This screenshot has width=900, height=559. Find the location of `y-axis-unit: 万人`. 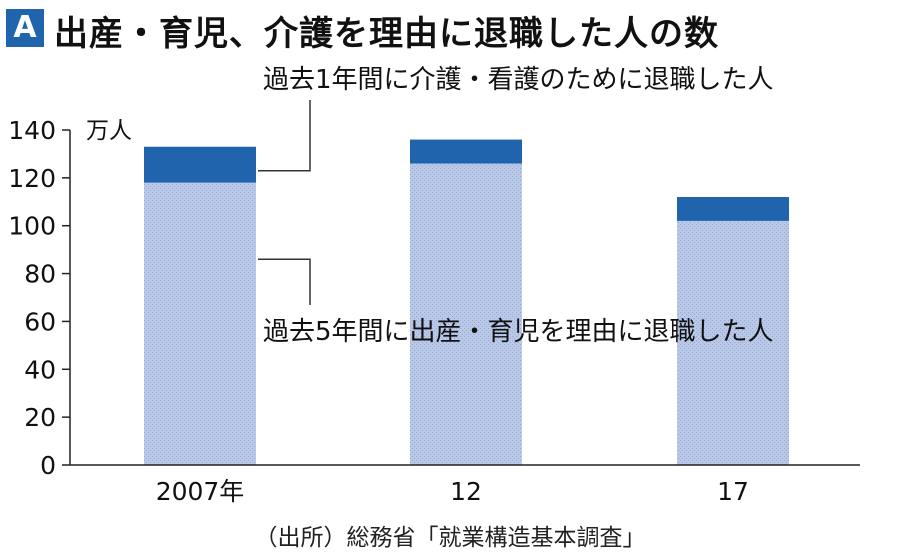

y-axis-unit: 万人 is located at coordinates (109, 131).